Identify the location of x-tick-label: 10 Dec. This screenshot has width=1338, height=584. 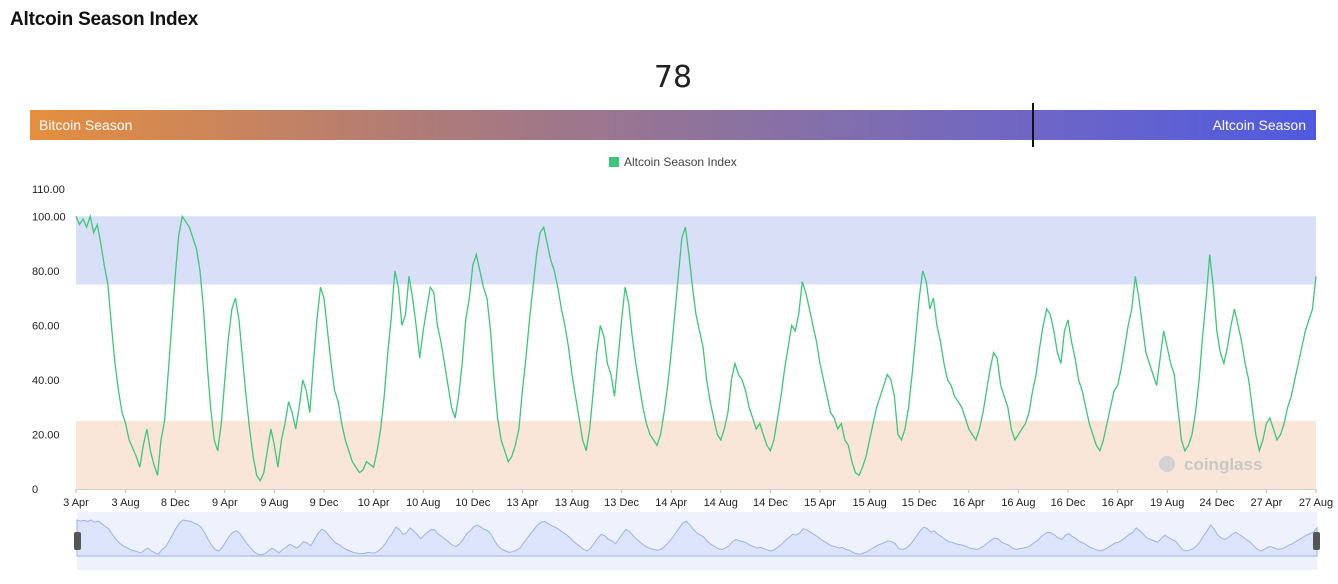
(472, 503).